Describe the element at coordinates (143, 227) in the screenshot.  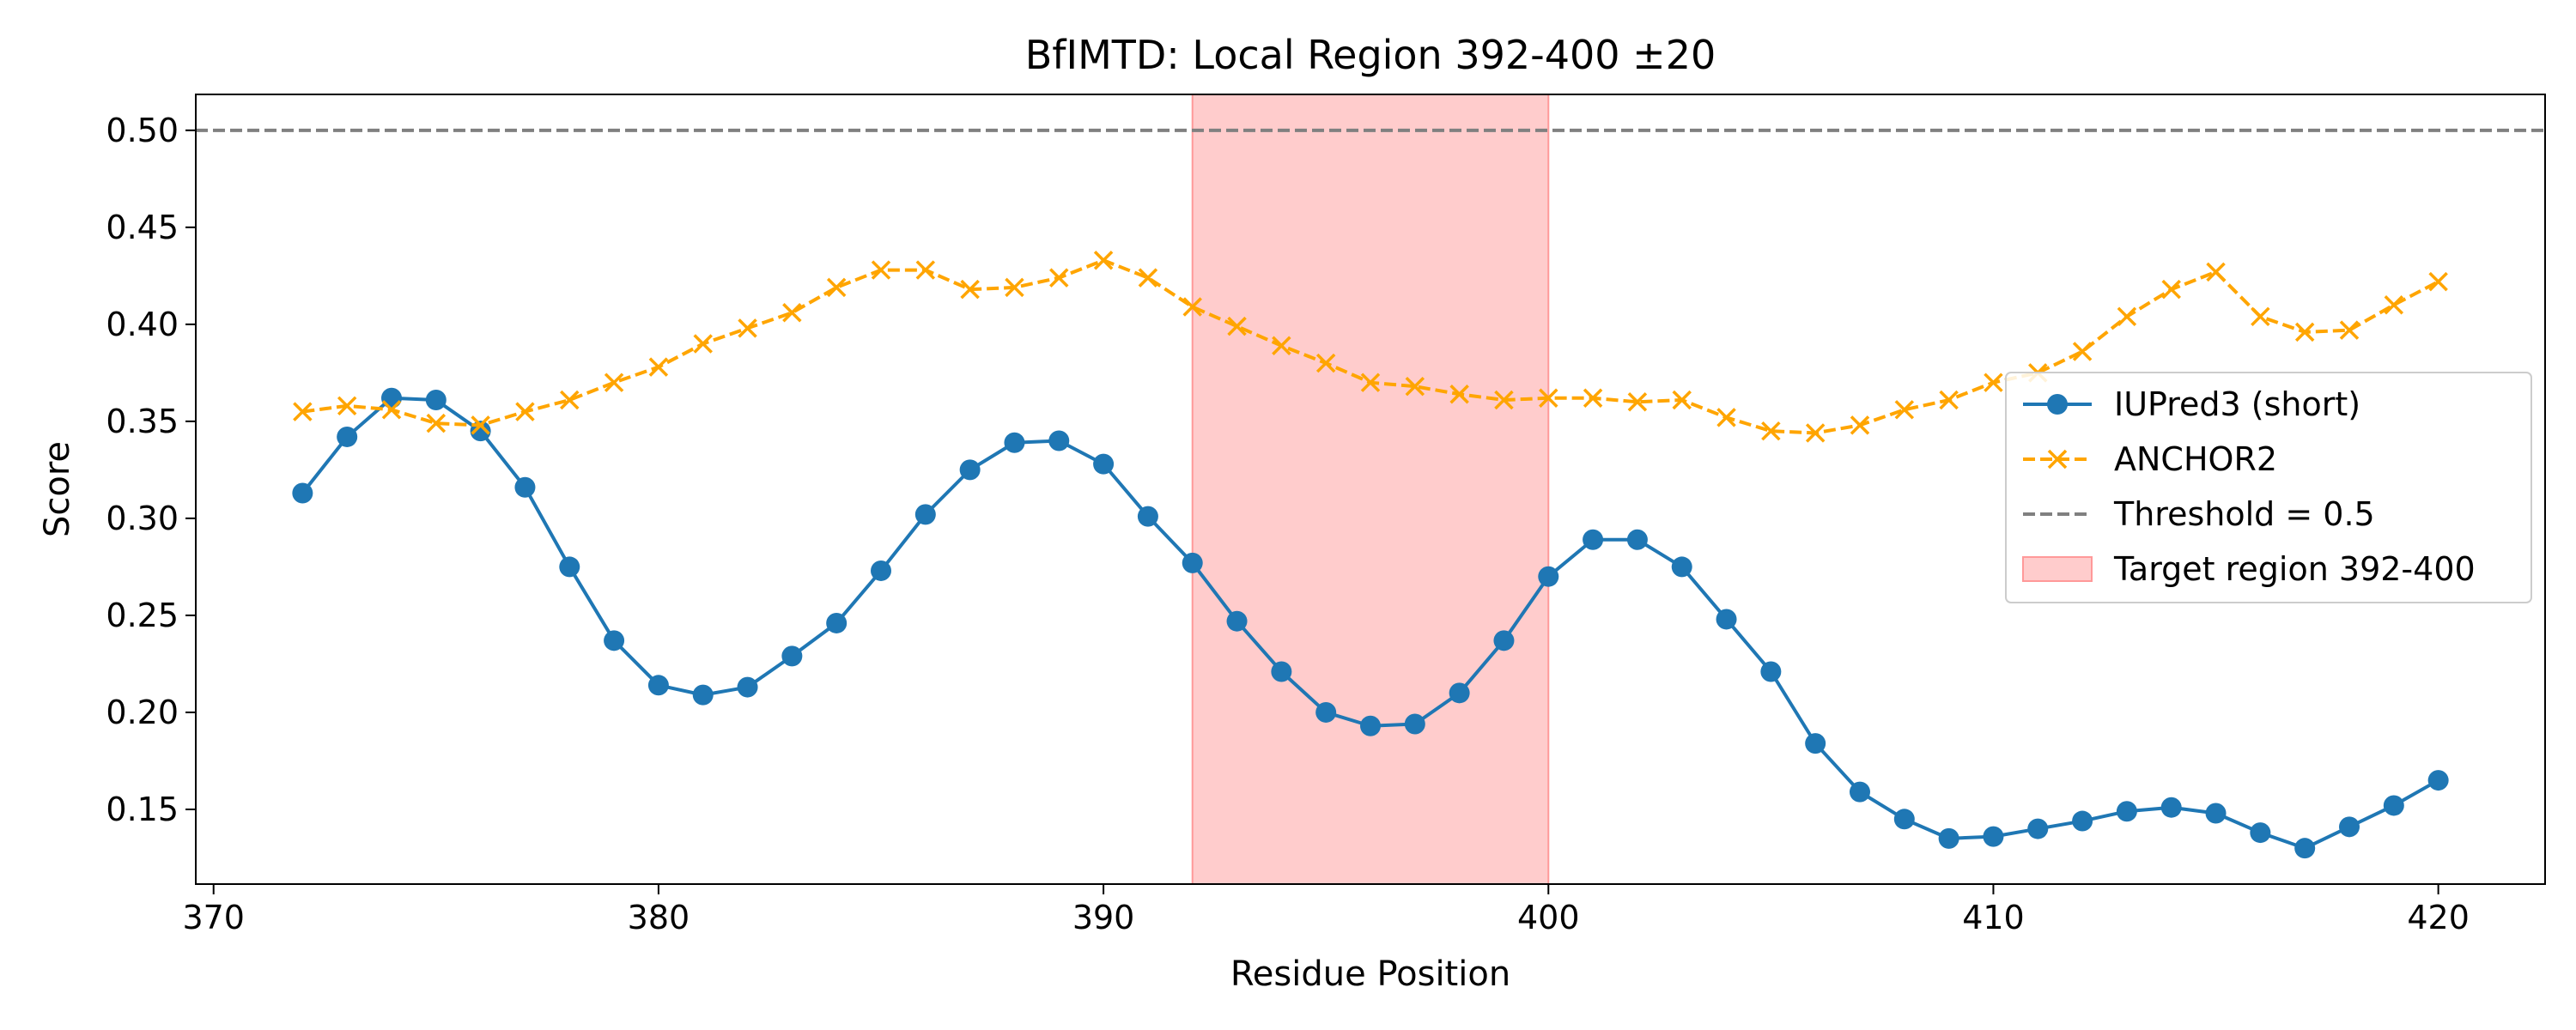
I see `y-tick-label: 0.45` at that location.